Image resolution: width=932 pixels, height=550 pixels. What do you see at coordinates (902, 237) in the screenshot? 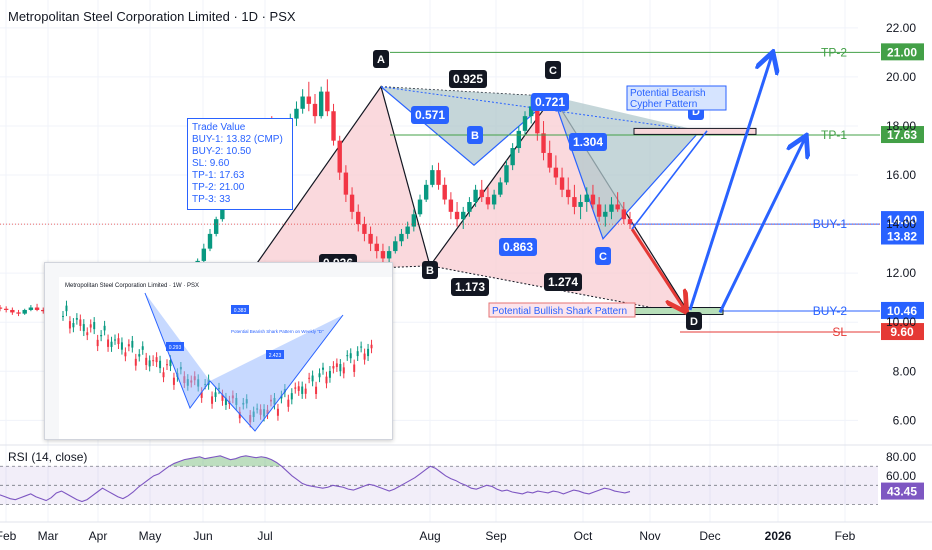
I see `level-value-label: 13.82` at bounding box center [902, 237].